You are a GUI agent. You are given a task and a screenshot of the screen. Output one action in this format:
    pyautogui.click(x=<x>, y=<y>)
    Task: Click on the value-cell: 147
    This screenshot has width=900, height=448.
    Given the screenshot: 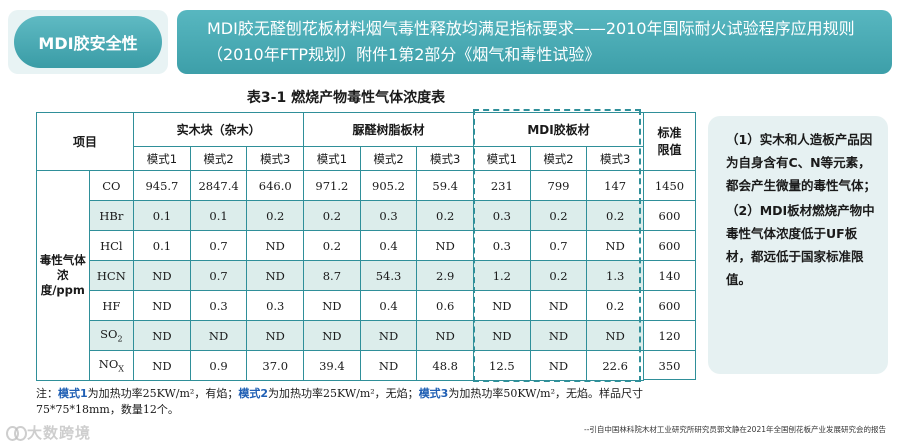 What is the action you would take?
    pyautogui.click(x=615, y=185)
    